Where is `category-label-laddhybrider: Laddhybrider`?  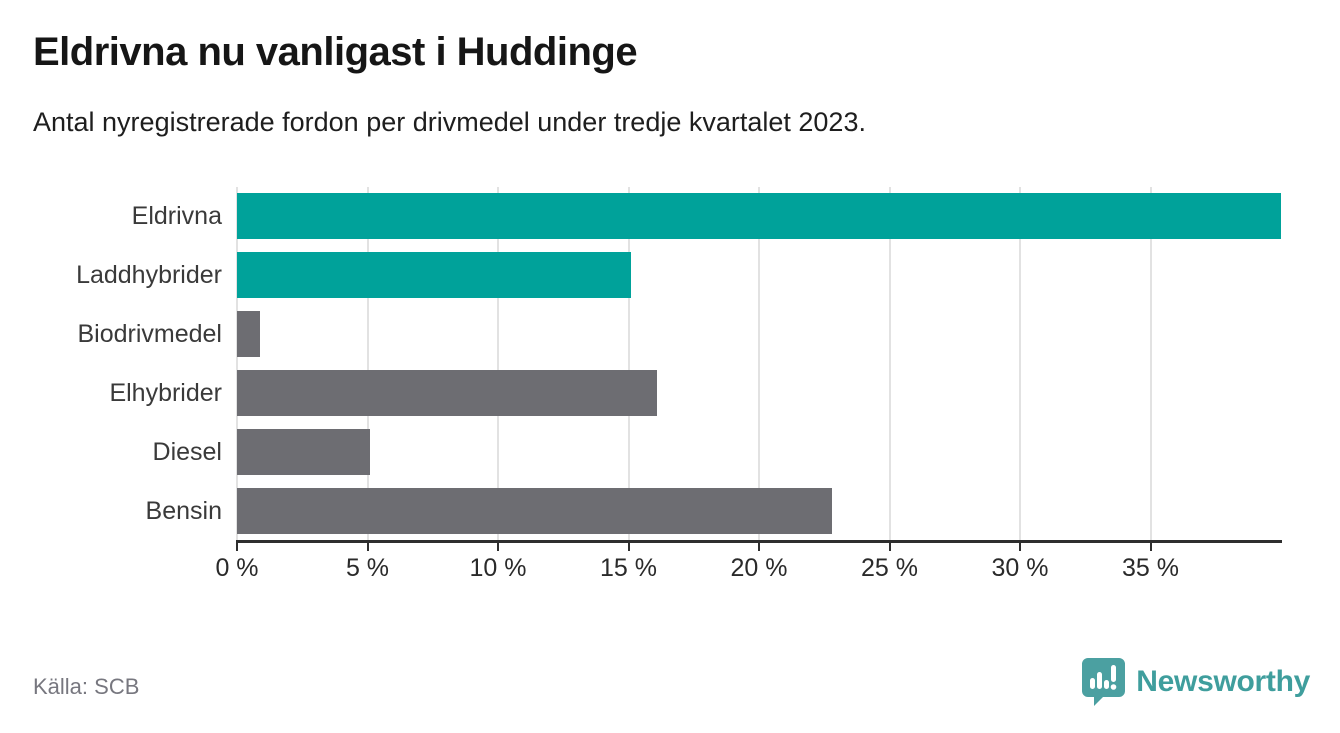 category-label-laddhybrider: Laddhybrider is located at coordinates (149, 275).